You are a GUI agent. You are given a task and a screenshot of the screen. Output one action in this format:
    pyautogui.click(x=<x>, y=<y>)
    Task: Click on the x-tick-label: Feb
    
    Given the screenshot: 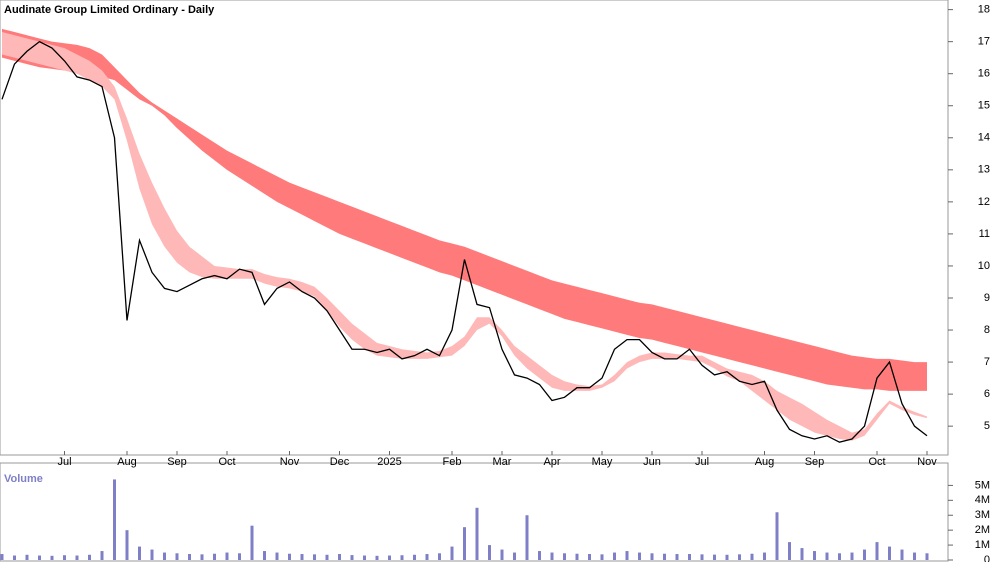 What is the action you would take?
    pyautogui.click(x=452, y=462)
    